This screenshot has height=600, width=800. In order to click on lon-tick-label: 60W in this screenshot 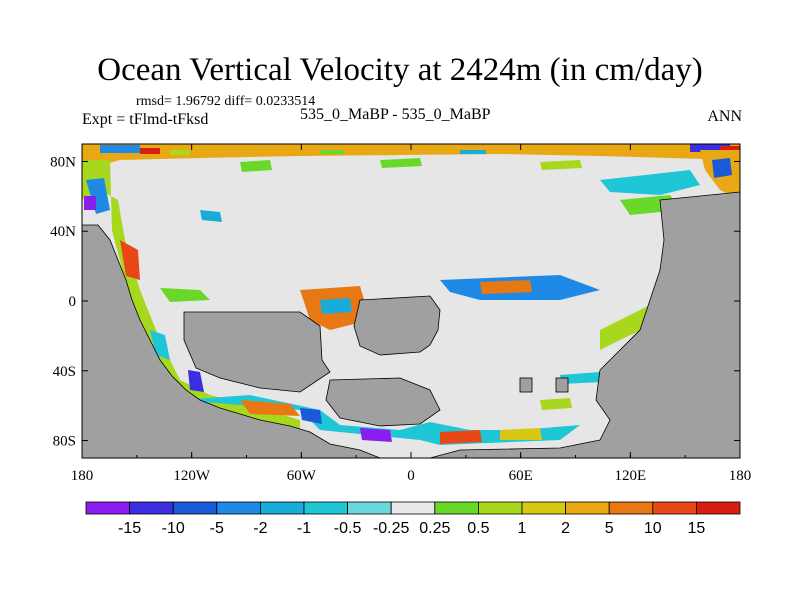, I will do `click(302, 476)`.